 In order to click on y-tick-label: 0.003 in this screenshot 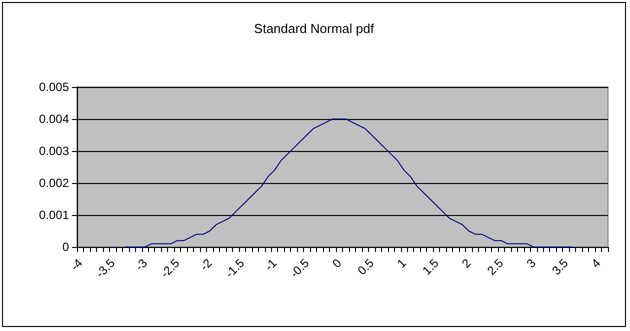, I will do `click(54, 151)`.